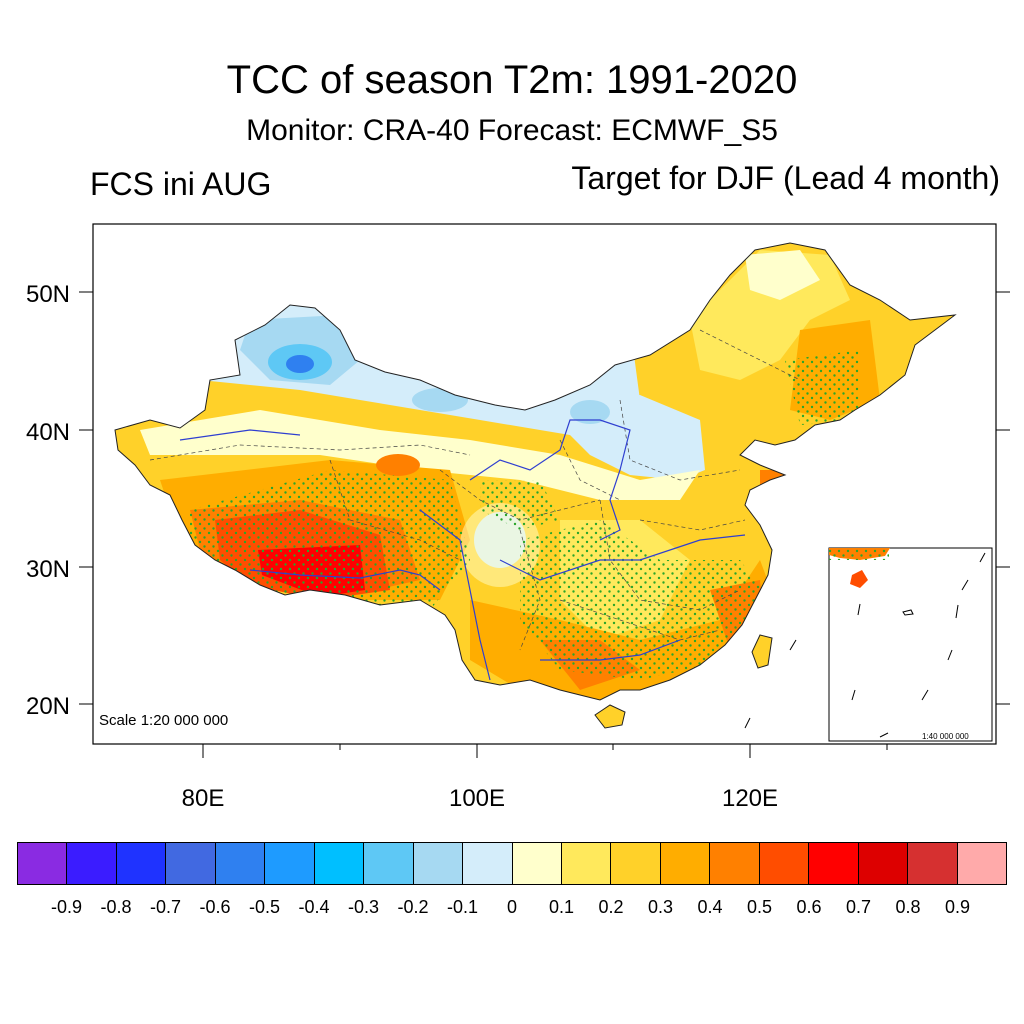  I want to click on colorbar-tick-label: 0.8, so click(908, 907).